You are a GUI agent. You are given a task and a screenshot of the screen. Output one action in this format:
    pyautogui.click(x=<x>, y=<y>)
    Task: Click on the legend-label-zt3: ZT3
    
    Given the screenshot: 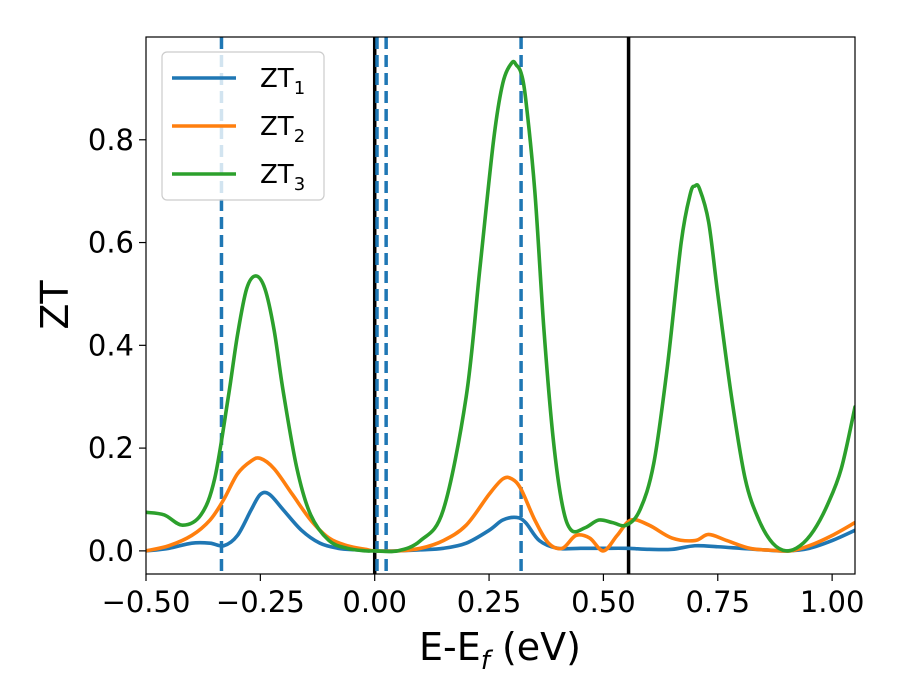 What is the action you would take?
    pyautogui.click(x=282, y=177)
    